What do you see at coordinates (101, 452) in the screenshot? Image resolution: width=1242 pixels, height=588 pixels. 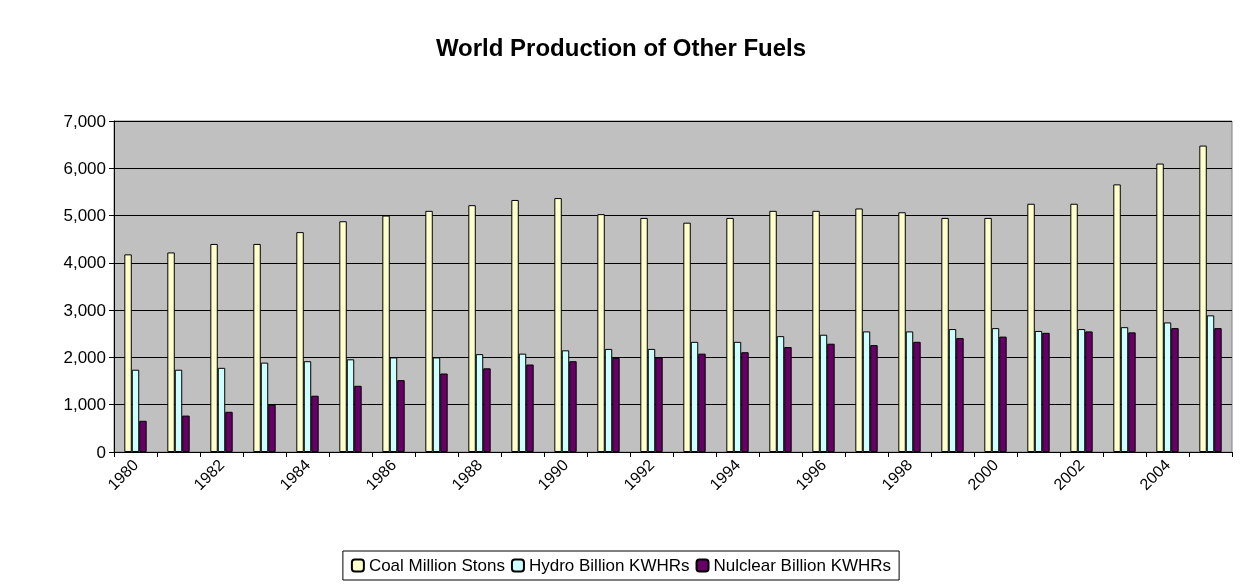 I see `y-tick-label: 0` at bounding box center [101, 452].